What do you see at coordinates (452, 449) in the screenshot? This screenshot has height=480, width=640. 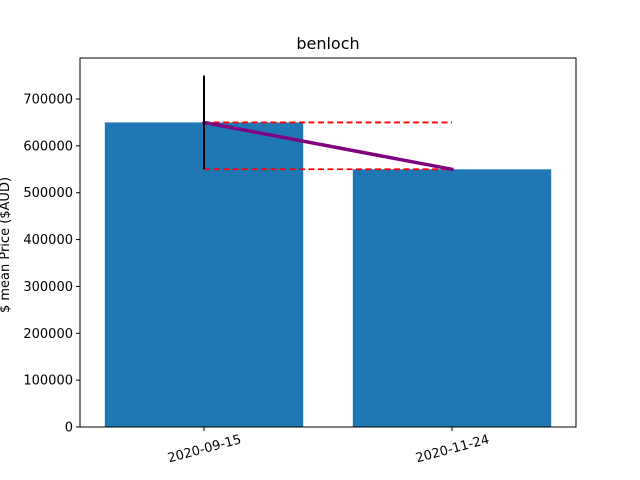 I see `x-tick-label: 2020-11-24` at bounding box center [452, 449].